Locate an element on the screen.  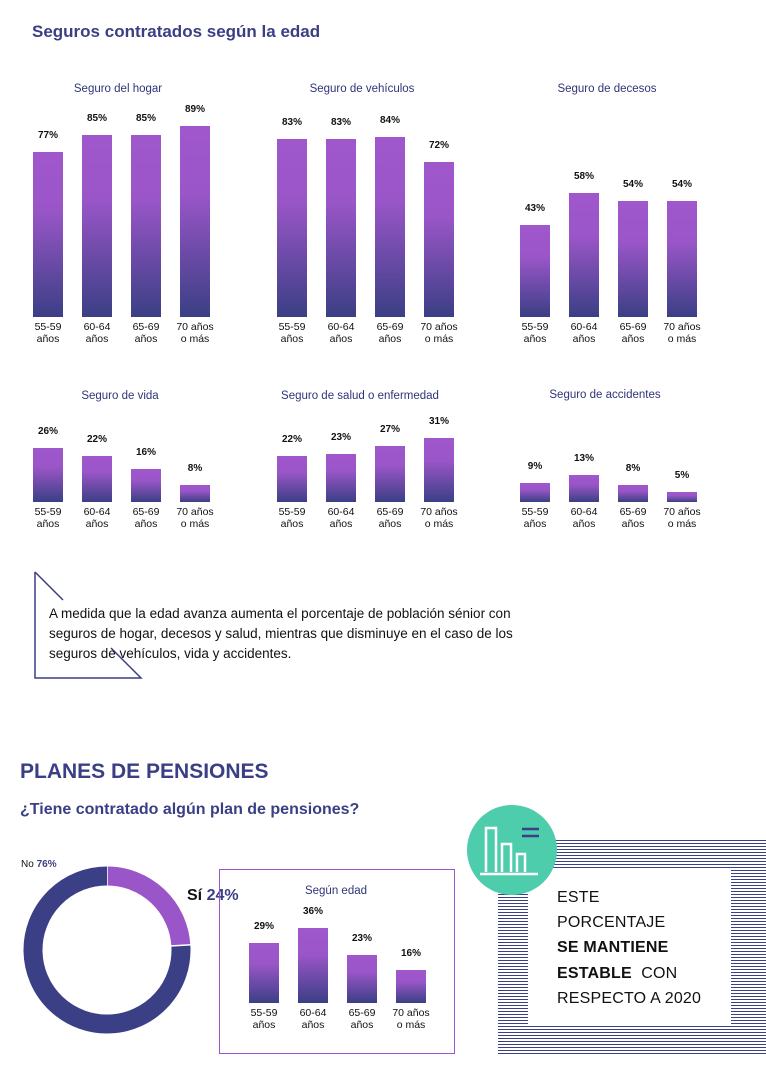
note-frame-bottom is located at coordinates (88, 625).